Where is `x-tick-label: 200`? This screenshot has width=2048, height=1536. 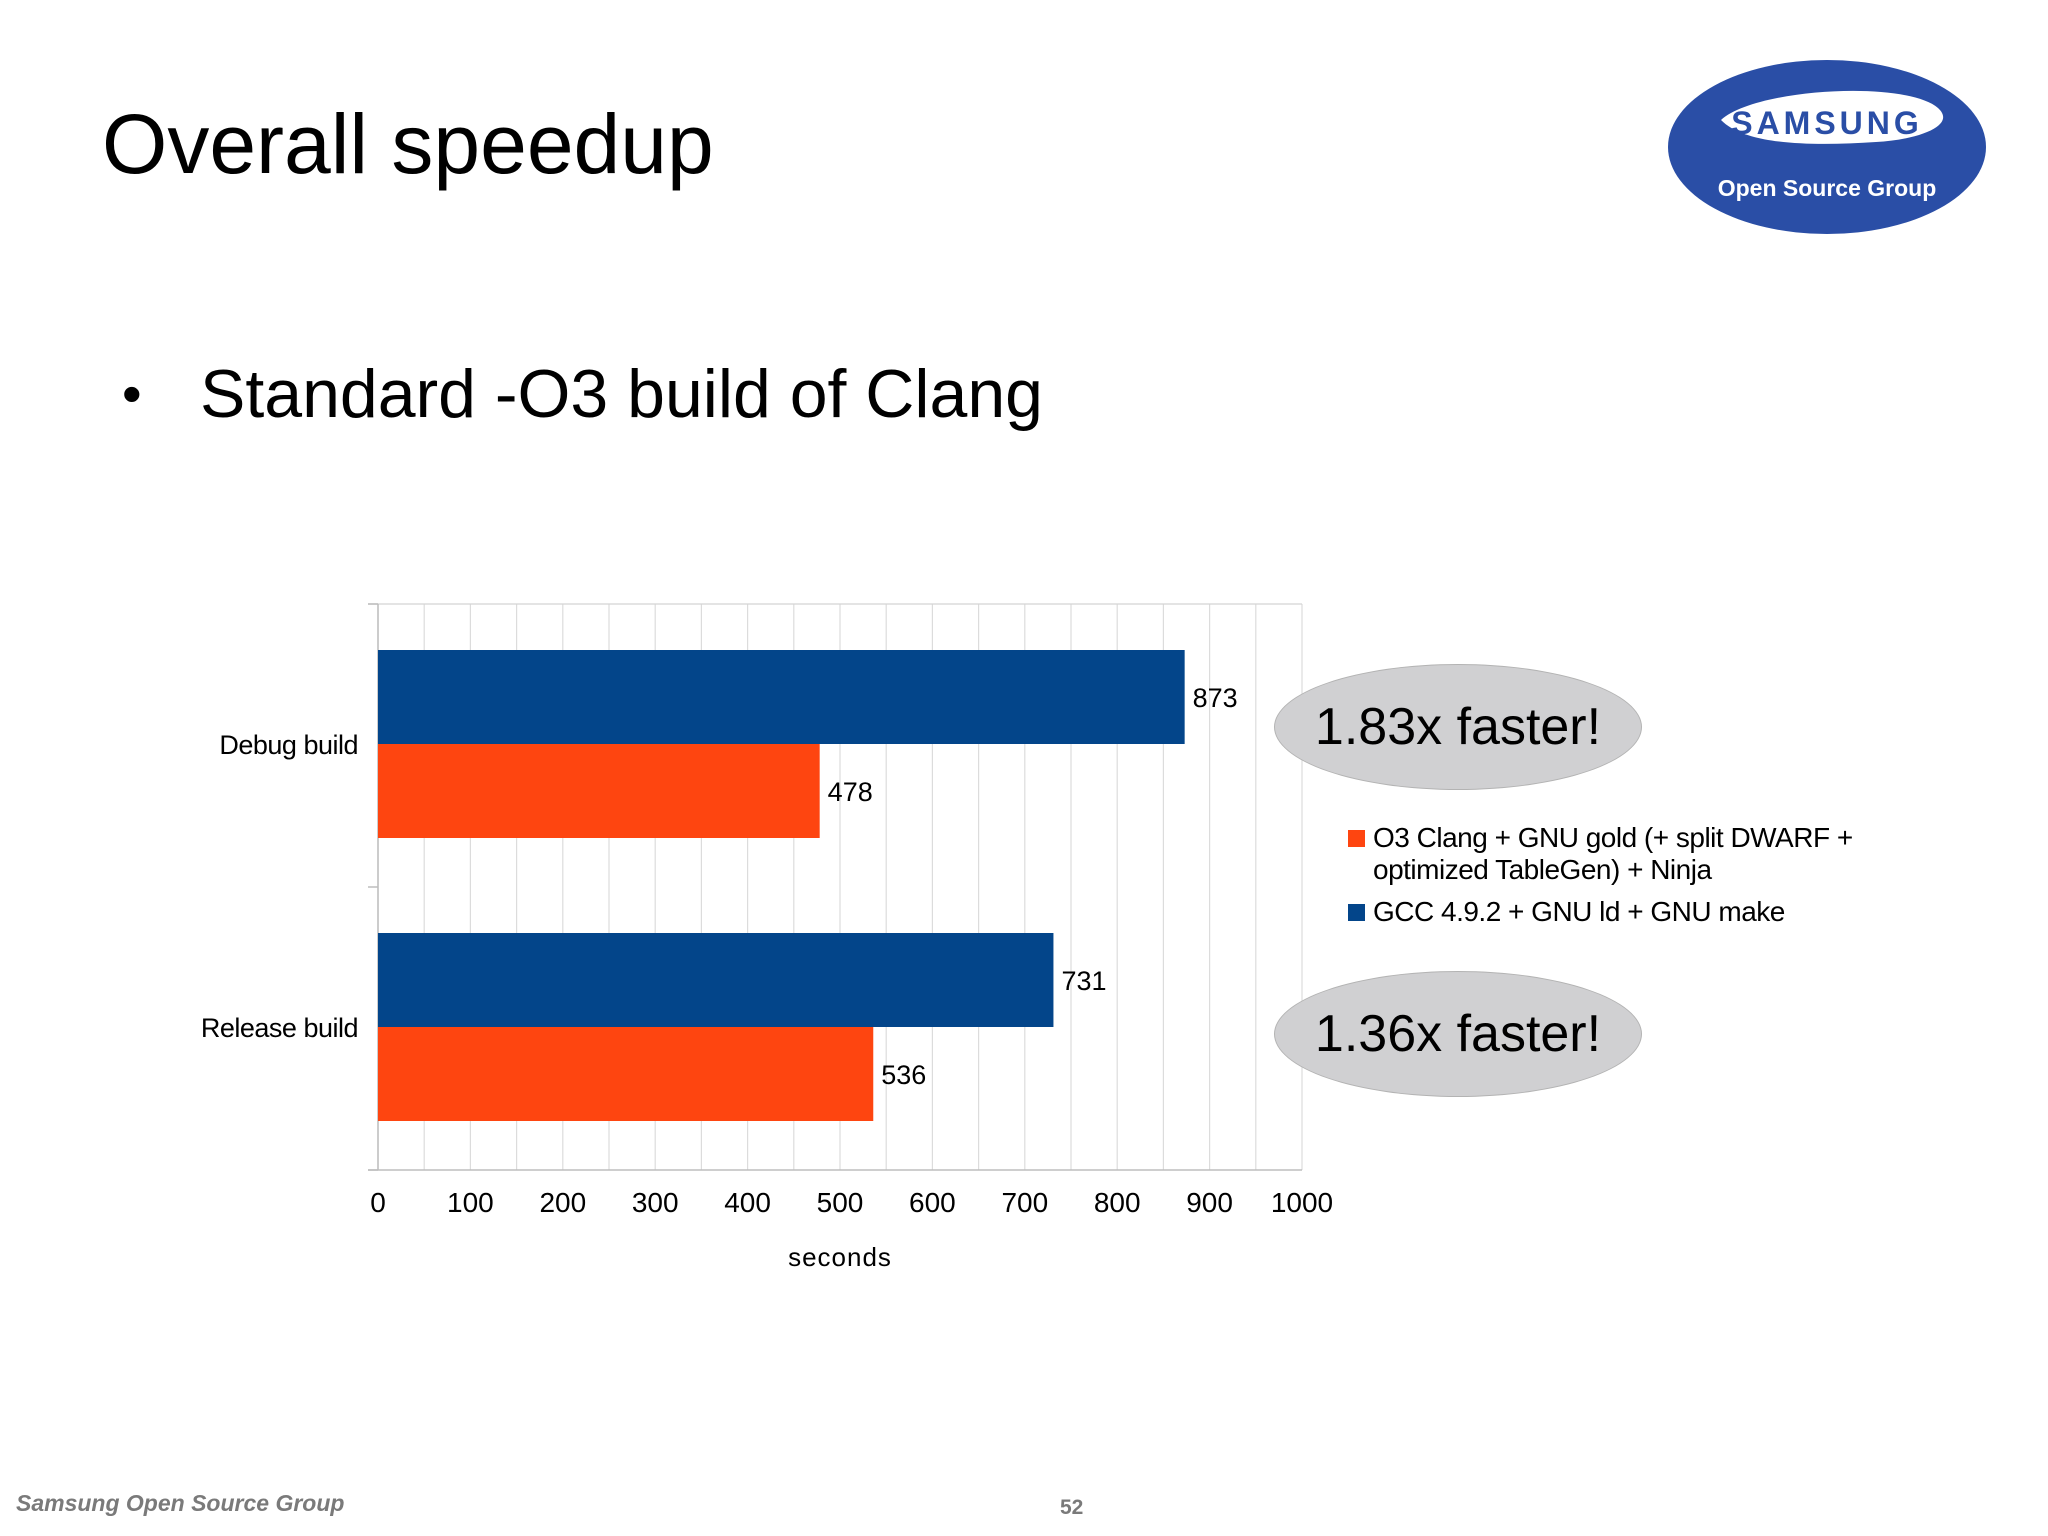
x-tick-label: 200 is located at coordinates (562, 1202).